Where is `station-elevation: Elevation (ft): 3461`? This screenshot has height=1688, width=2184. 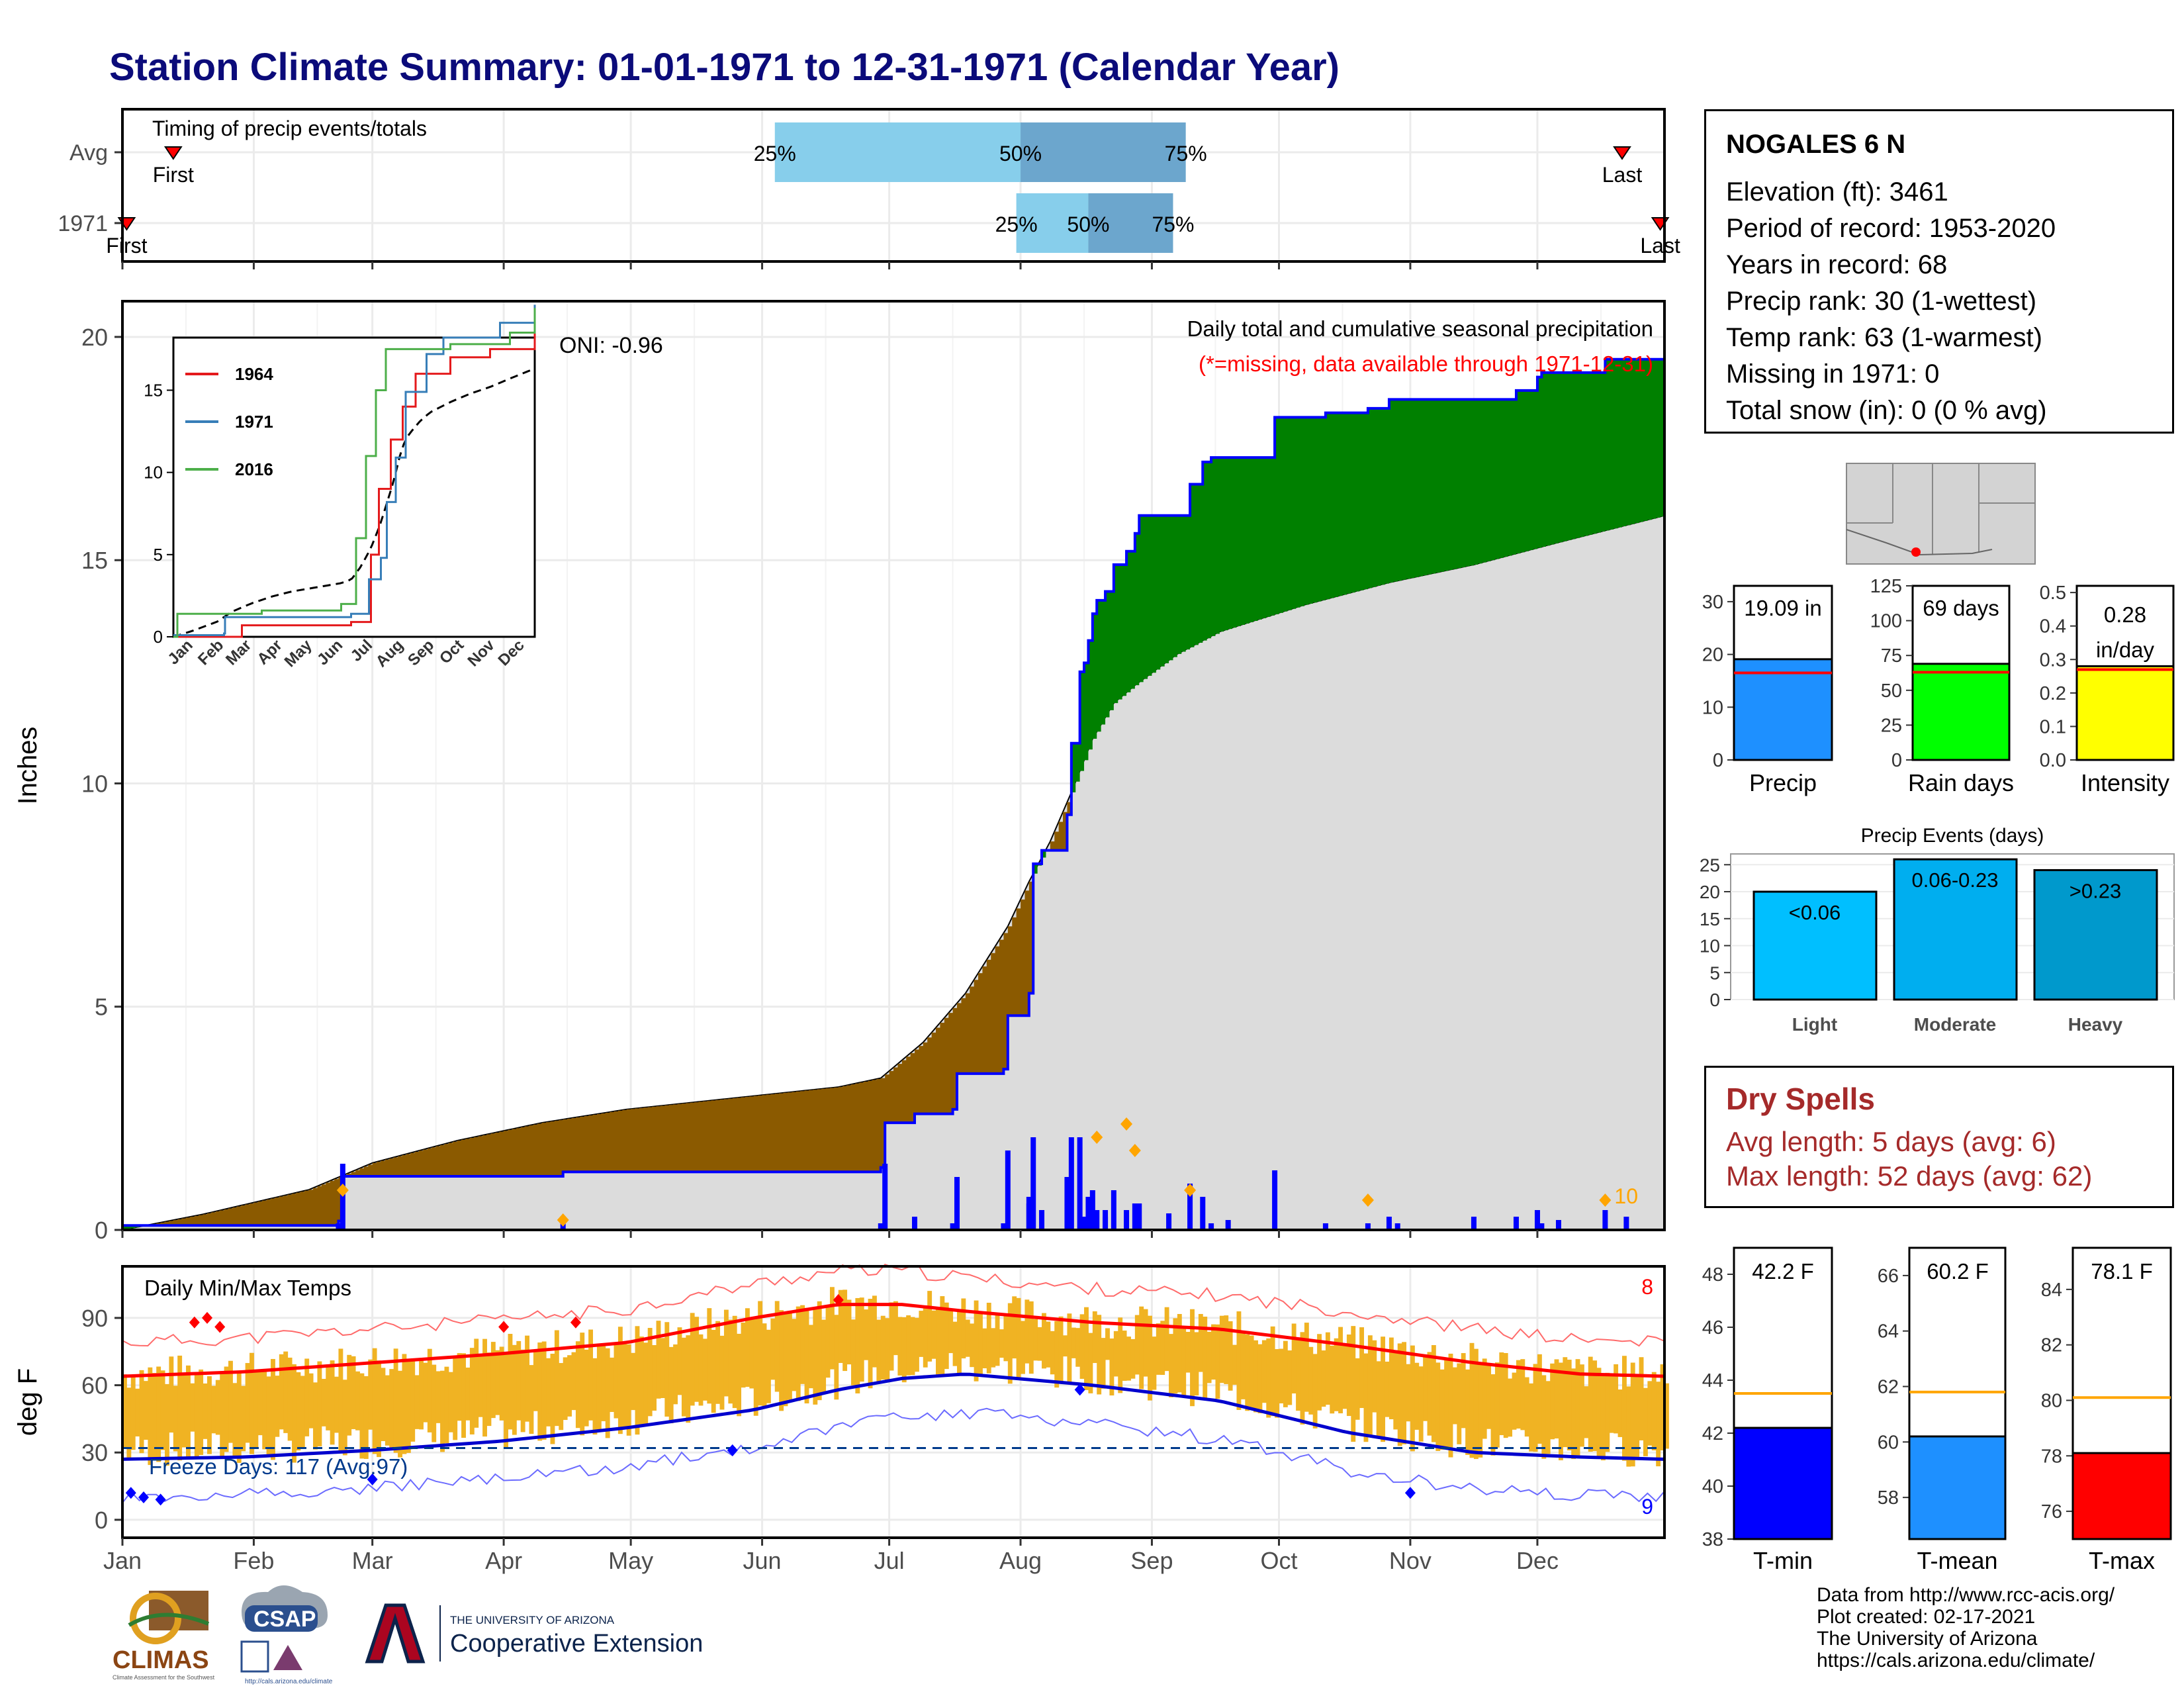
station-elevation: Elevation (ft): 3461 is located at coordinates (1837, 192).